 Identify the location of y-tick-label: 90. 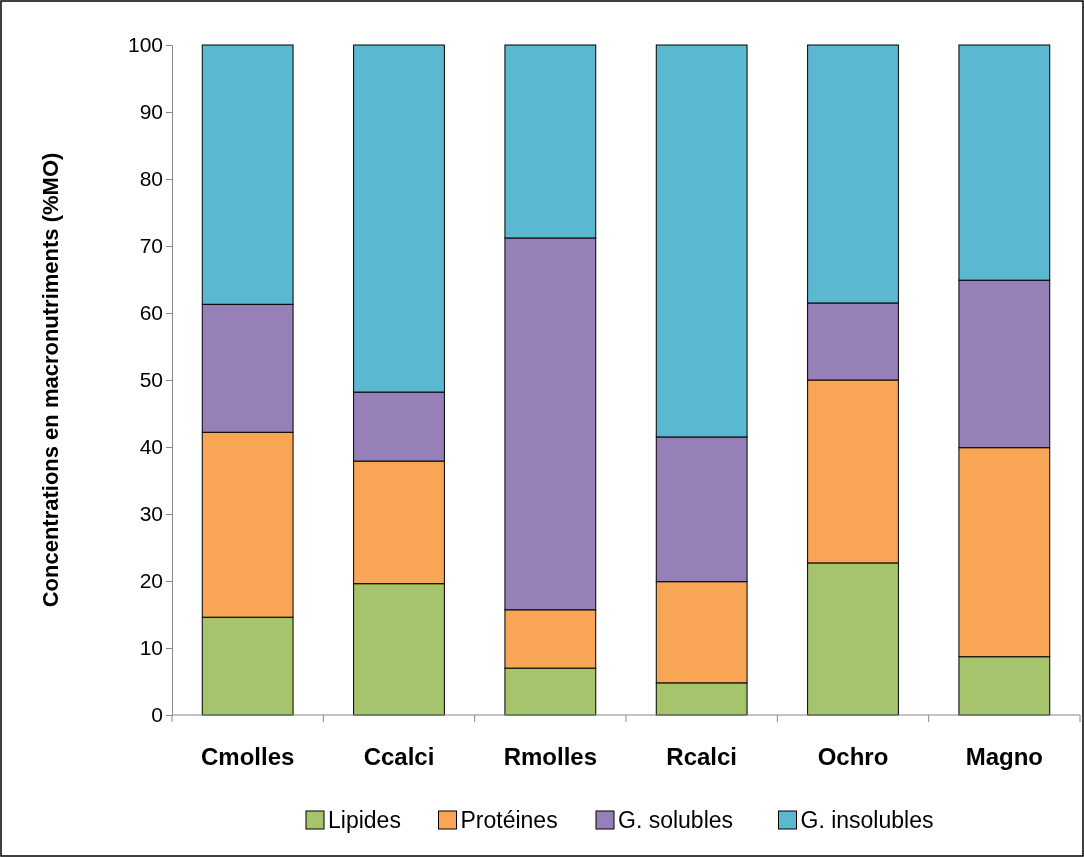
(151, 112).